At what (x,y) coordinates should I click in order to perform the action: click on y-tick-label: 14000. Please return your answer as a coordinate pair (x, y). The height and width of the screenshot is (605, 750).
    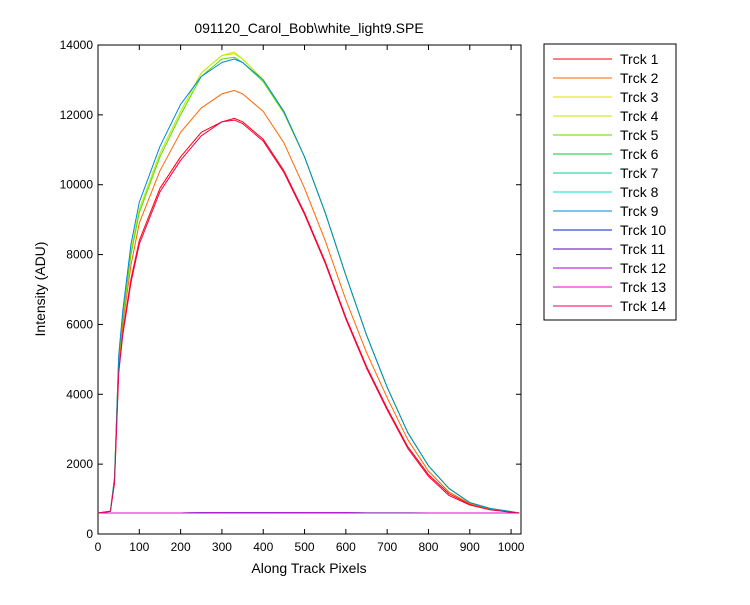
    Looking at the image, I should click on (77, 45).